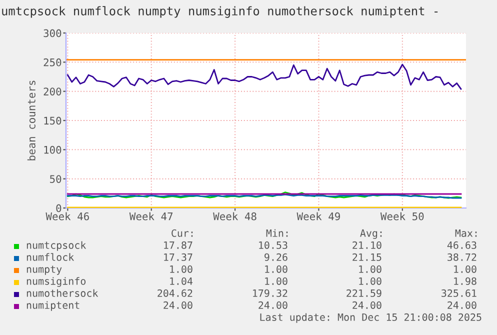 The width and height of the screenshot is (497, 335). Describe the element at coordinates (56, 282) in the screenshot. I see `legend-label: numsiginfo` at that location.